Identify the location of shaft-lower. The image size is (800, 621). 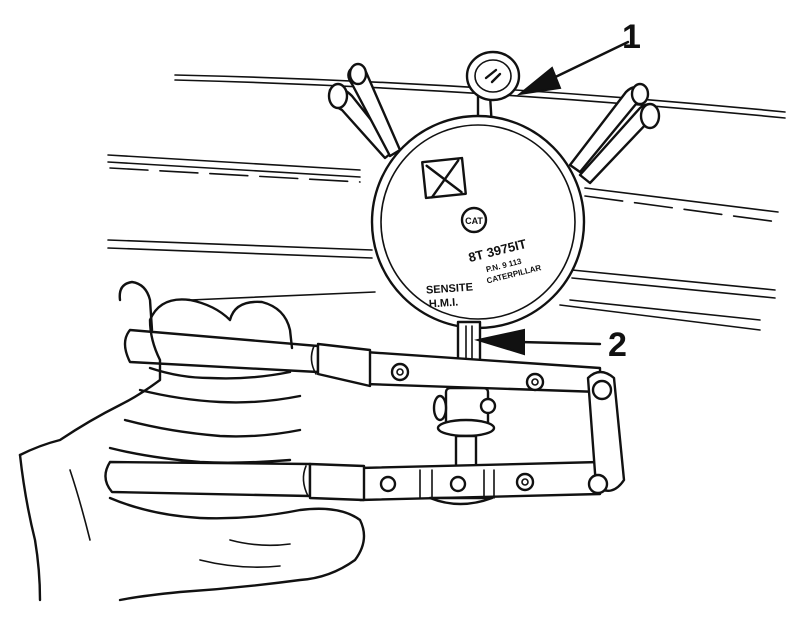
(466, 451).